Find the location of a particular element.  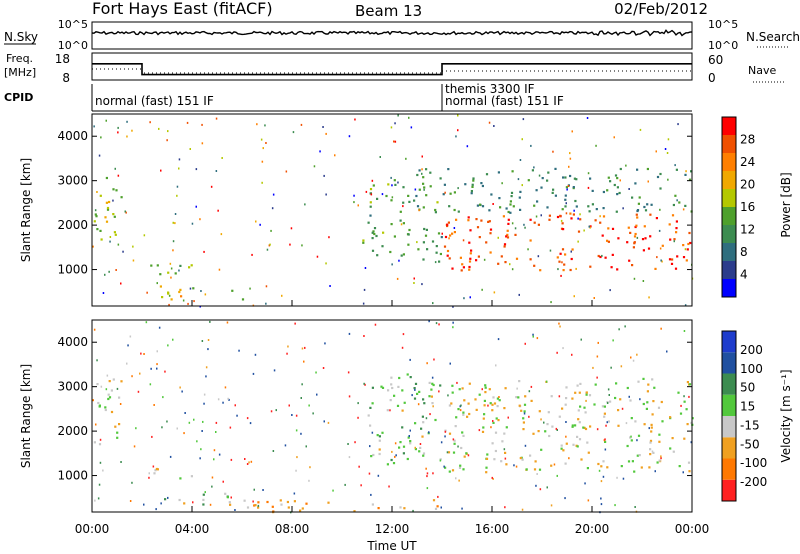

power-colorbar-label: Power [dB] is located at coordinates (786, 204).